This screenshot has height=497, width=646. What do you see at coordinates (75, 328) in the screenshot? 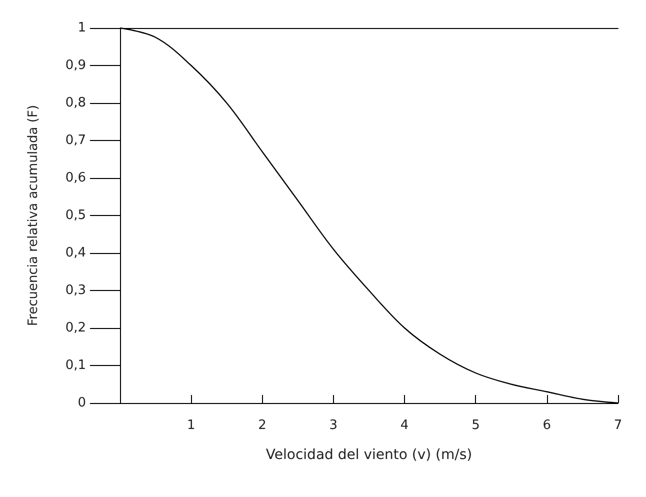
I see `y-tick-label: 0,2` at bounding box center [75, 328].